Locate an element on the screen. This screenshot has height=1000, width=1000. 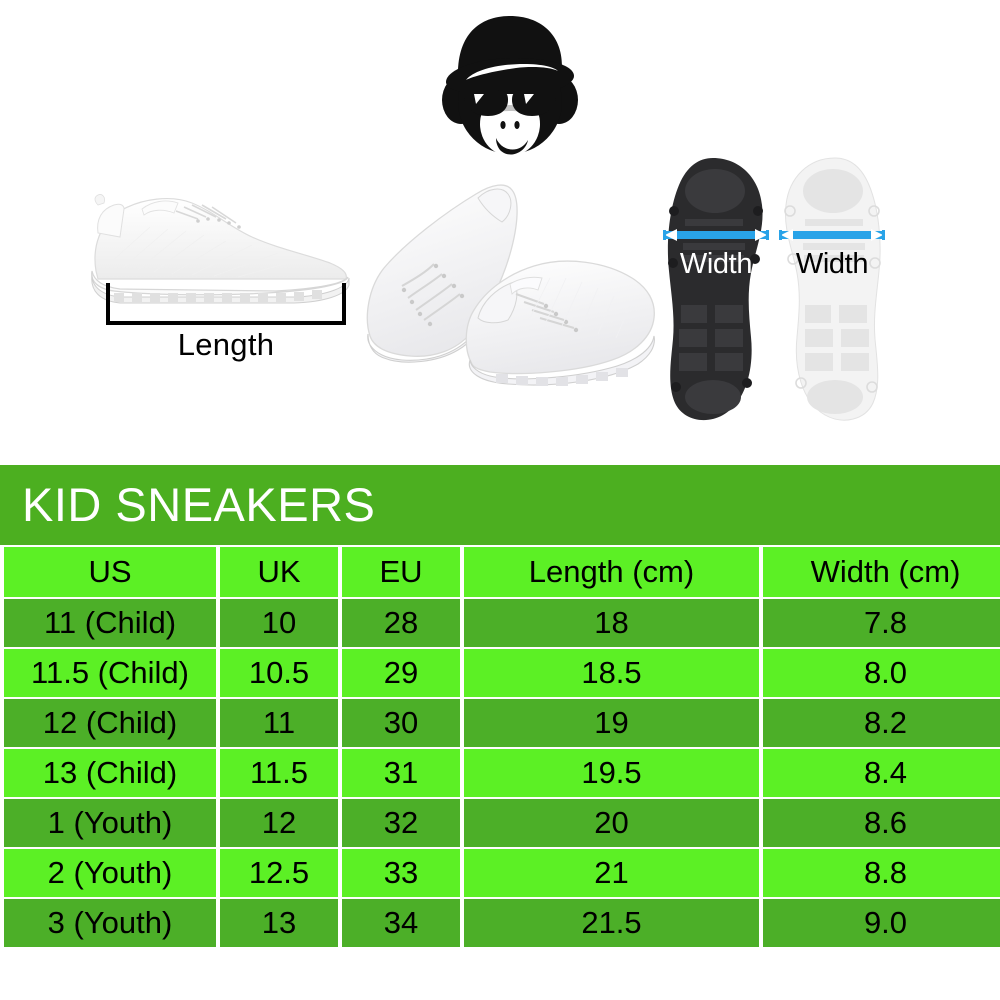
column-header-us: US is located at coordinates (110, 572).